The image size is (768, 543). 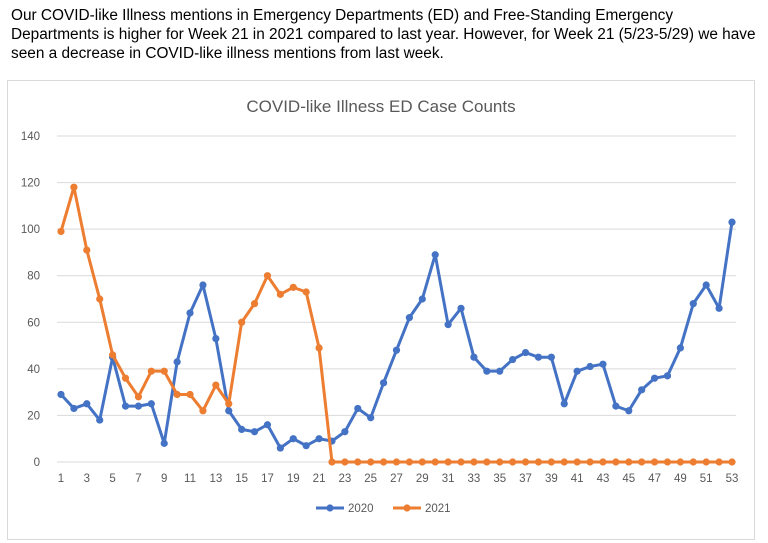 I want to click on x-tick-label: 27, so click(x=396, y=479).